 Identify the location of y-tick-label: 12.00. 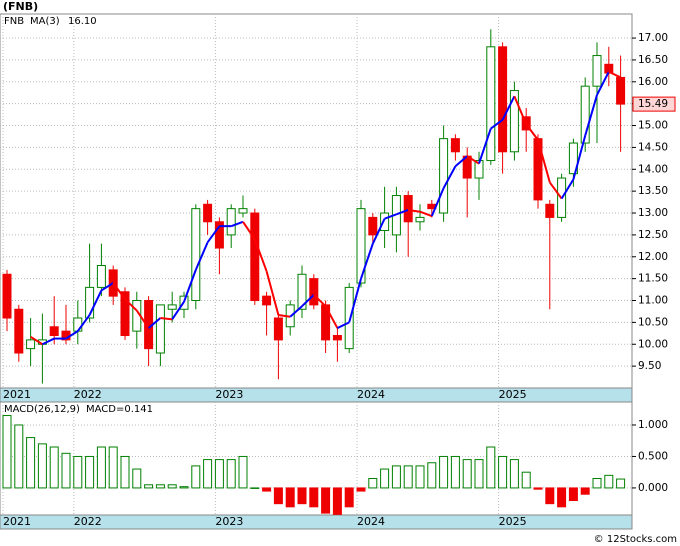
(653, 257).